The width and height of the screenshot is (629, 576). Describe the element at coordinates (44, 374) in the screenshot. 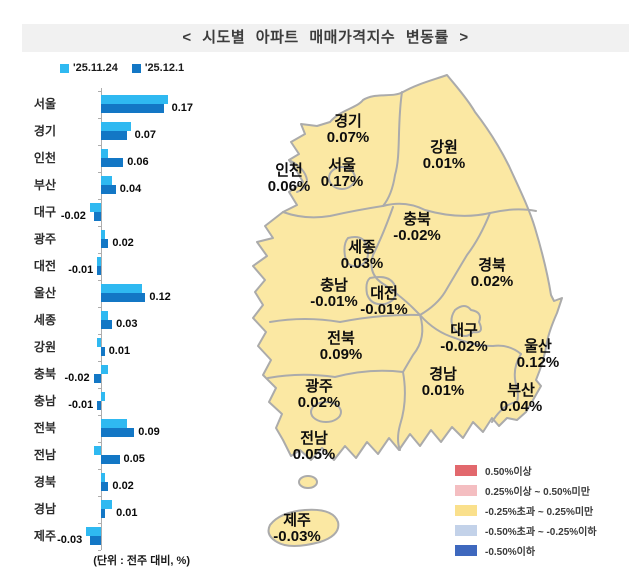

I see `category-label-10: 충북` at that location.